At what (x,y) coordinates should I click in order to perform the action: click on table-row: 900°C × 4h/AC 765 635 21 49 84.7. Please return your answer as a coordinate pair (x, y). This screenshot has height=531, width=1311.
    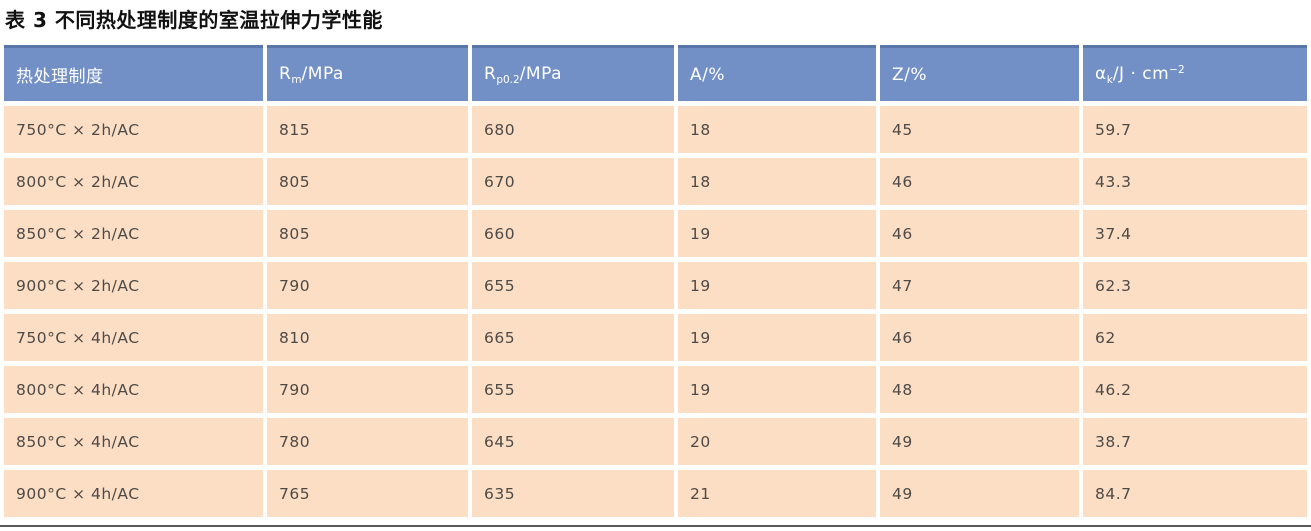
    Looking at the image, I should click on (655, 493).